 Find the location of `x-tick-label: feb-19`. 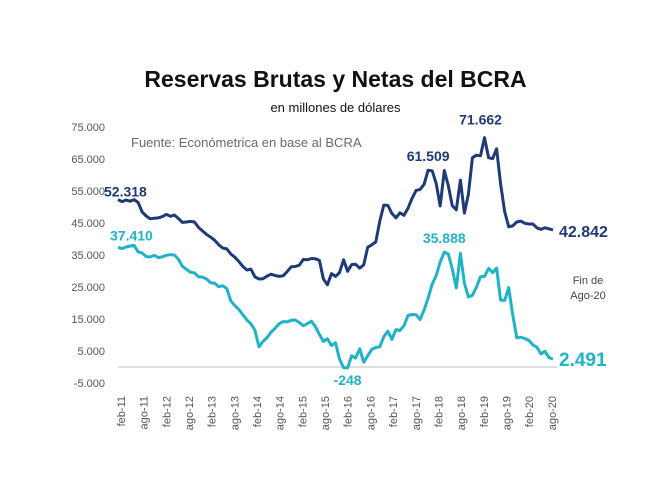

x-tick-label: feb-19 is located at coordinates (485, 411).